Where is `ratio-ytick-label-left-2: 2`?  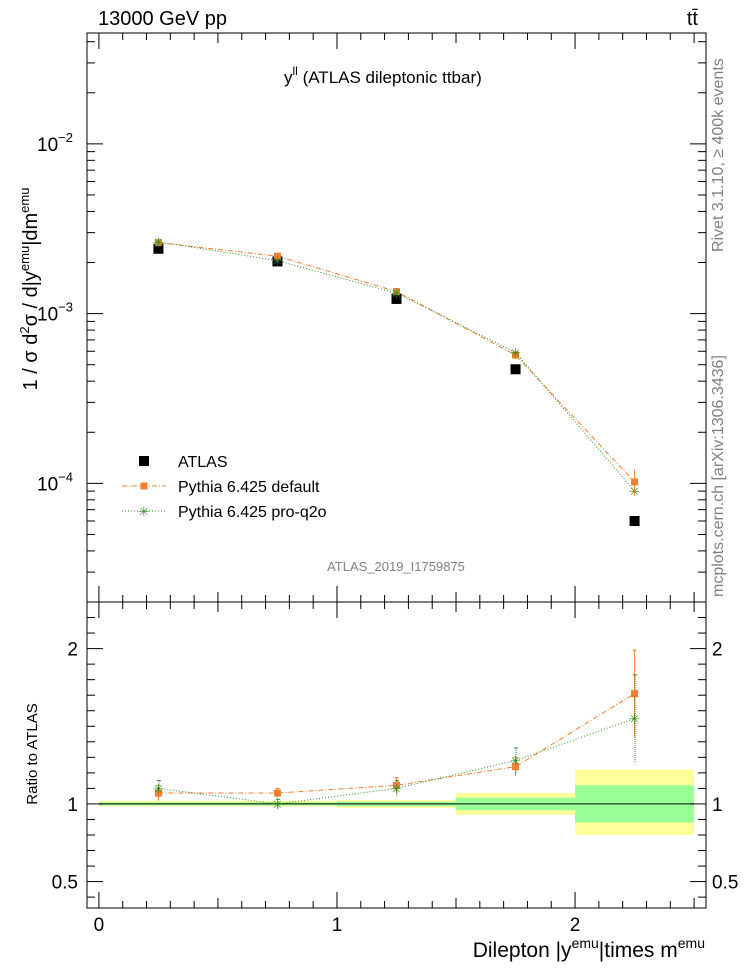
ratio-ytick-label-left-2: 2 is located at coordinates (72, 650).